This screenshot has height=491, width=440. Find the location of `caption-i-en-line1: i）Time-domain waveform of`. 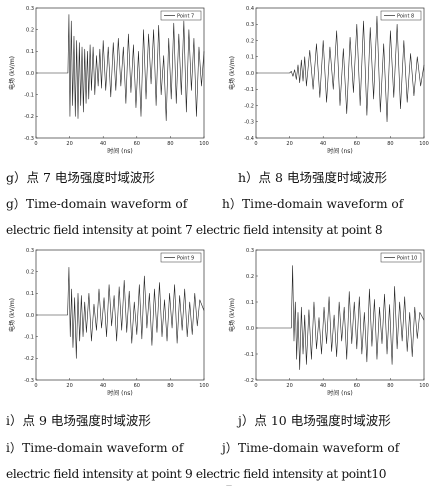

caption-i-en-line1: i）Time-domain waveform of is located at coordinates (95, 448).